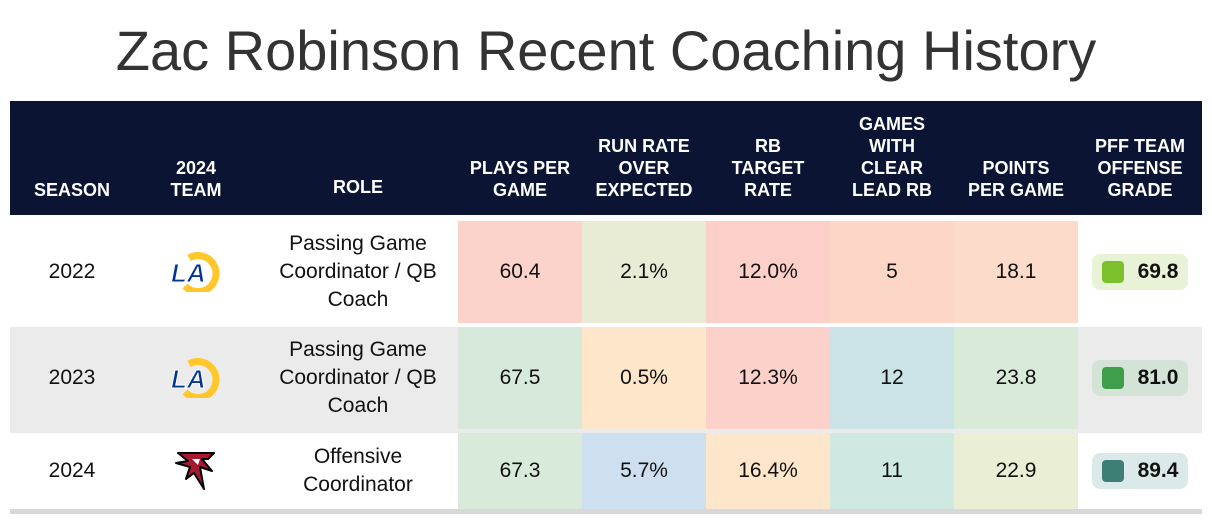 The height and width of the screenshot is (532, 1212). Describe the element at coordinates (892, 471) in the screenshot. I see `games-lead-cell: 11` at that location.